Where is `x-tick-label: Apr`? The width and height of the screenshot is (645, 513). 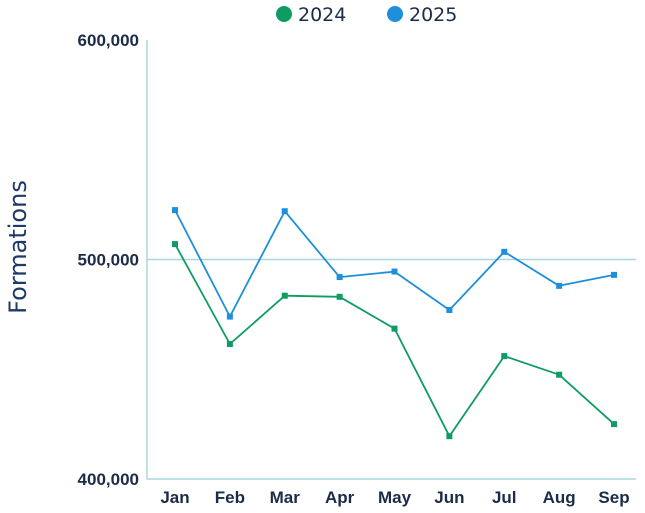
x-tick-label: Apr is located at coordinates (340, 497).